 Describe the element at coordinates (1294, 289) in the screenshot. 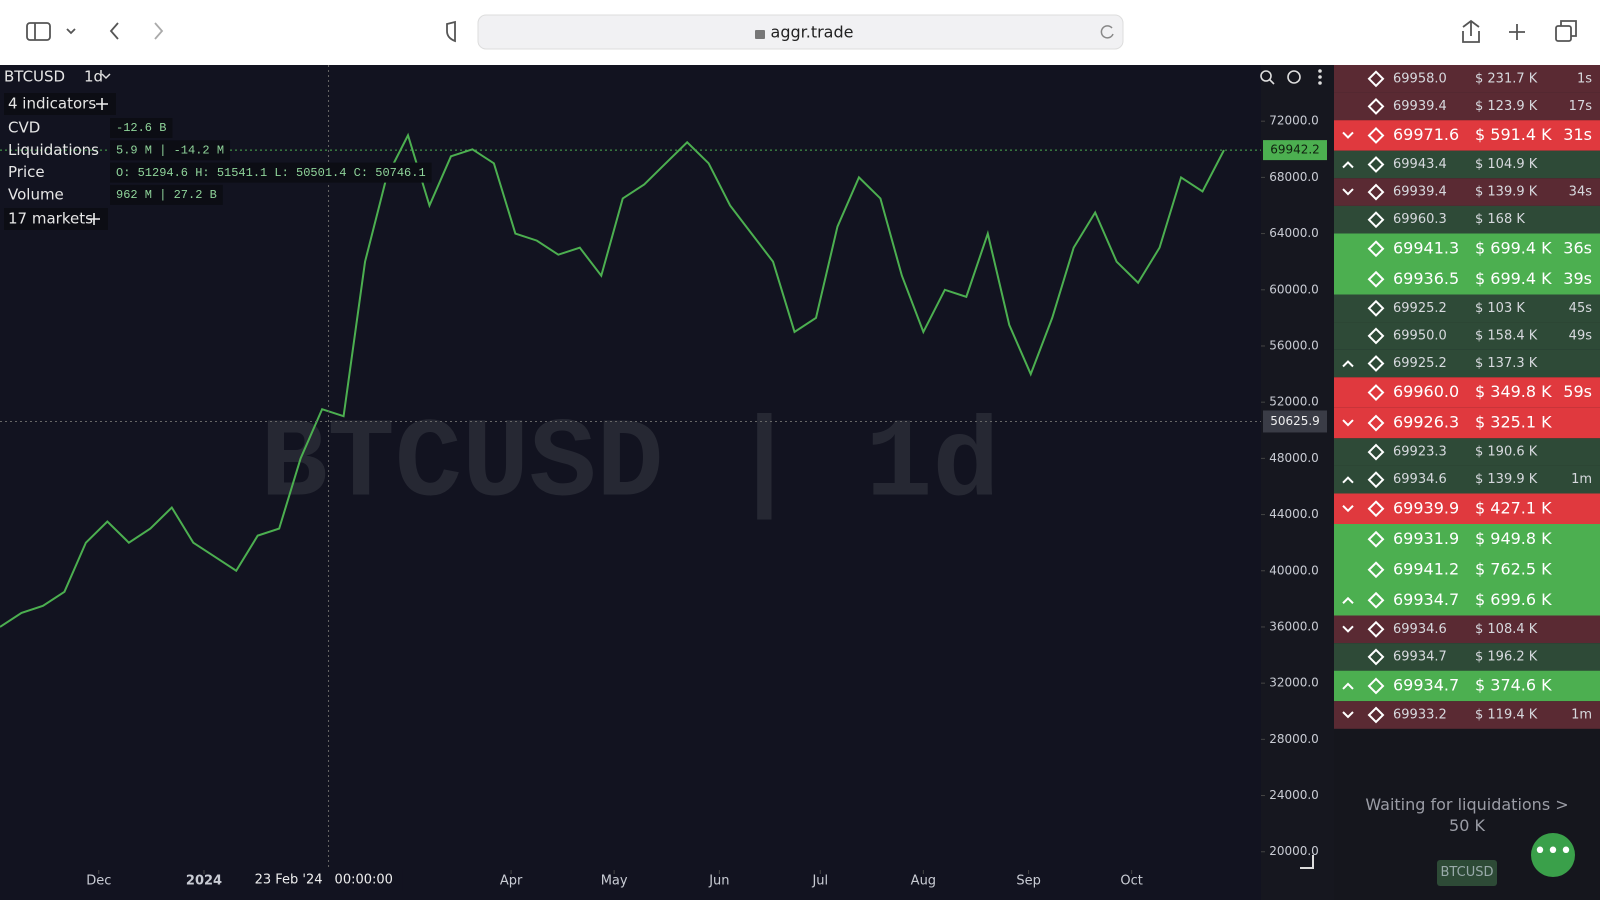

I see `y-tick-label: 60000.0` at that location.